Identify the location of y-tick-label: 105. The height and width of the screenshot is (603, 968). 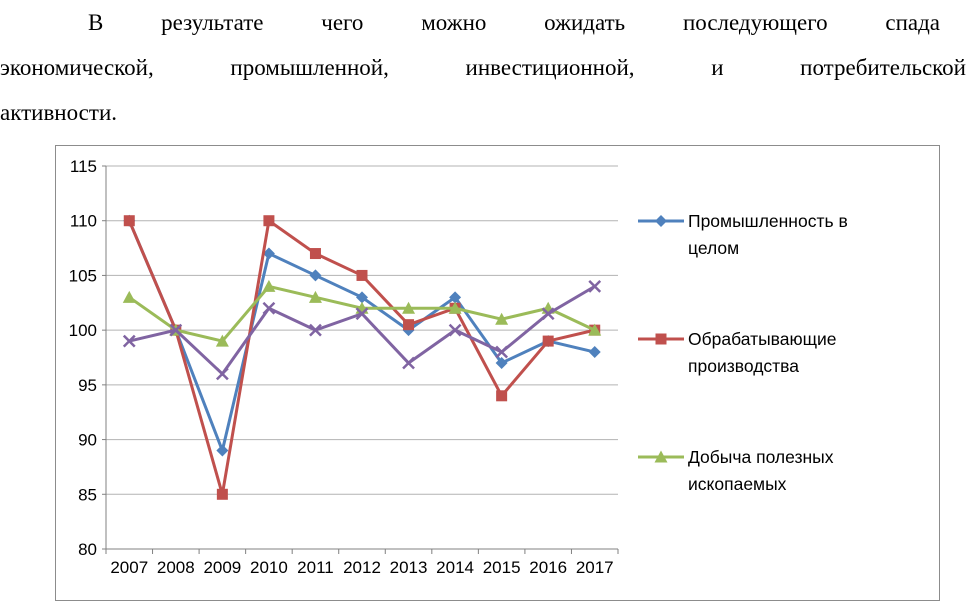
(83, 275).